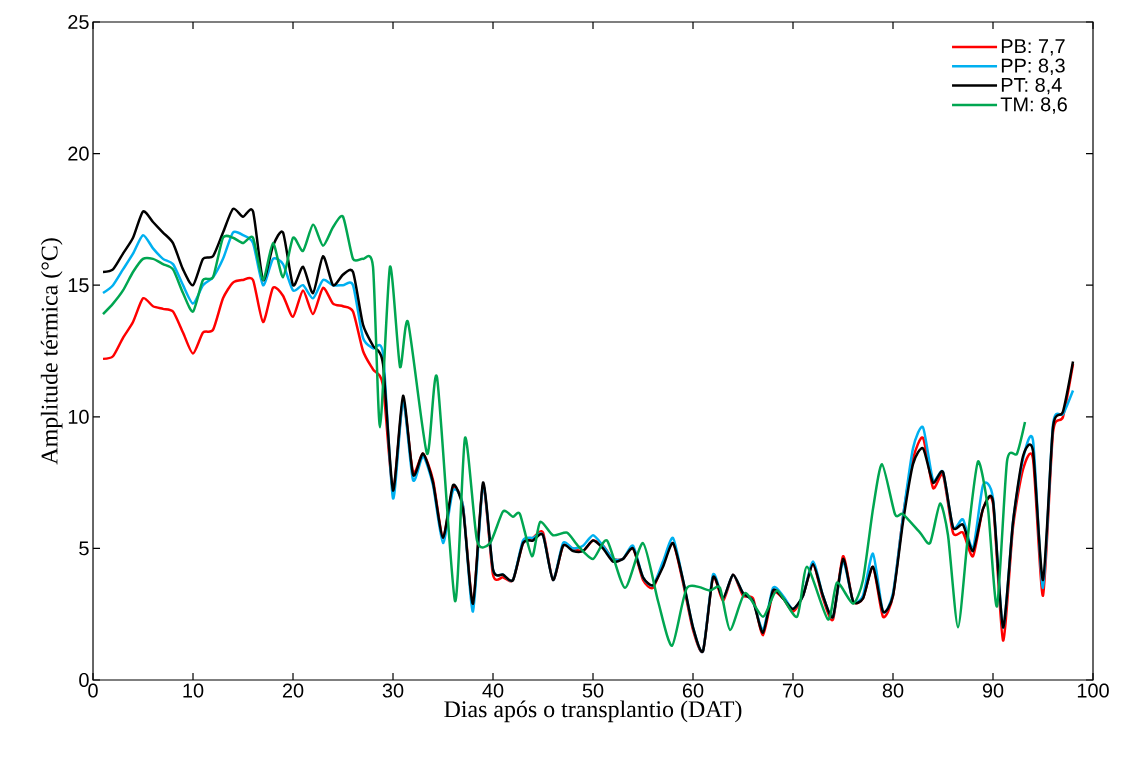  What do you see at coordinates (51, 351) in the screenshot?
I see `y-axis-title: Amplitude térmica (°C)` at bounding box center [51, 351].